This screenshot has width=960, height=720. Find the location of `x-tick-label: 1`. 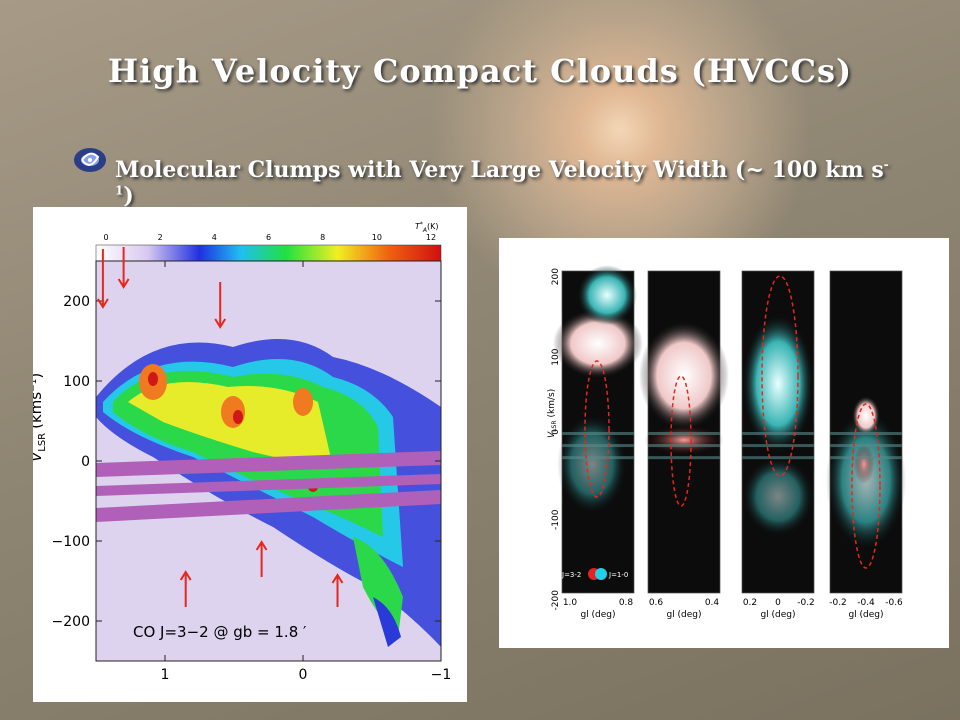

x-tick-label: 1 is located at coordinates (165, 675).